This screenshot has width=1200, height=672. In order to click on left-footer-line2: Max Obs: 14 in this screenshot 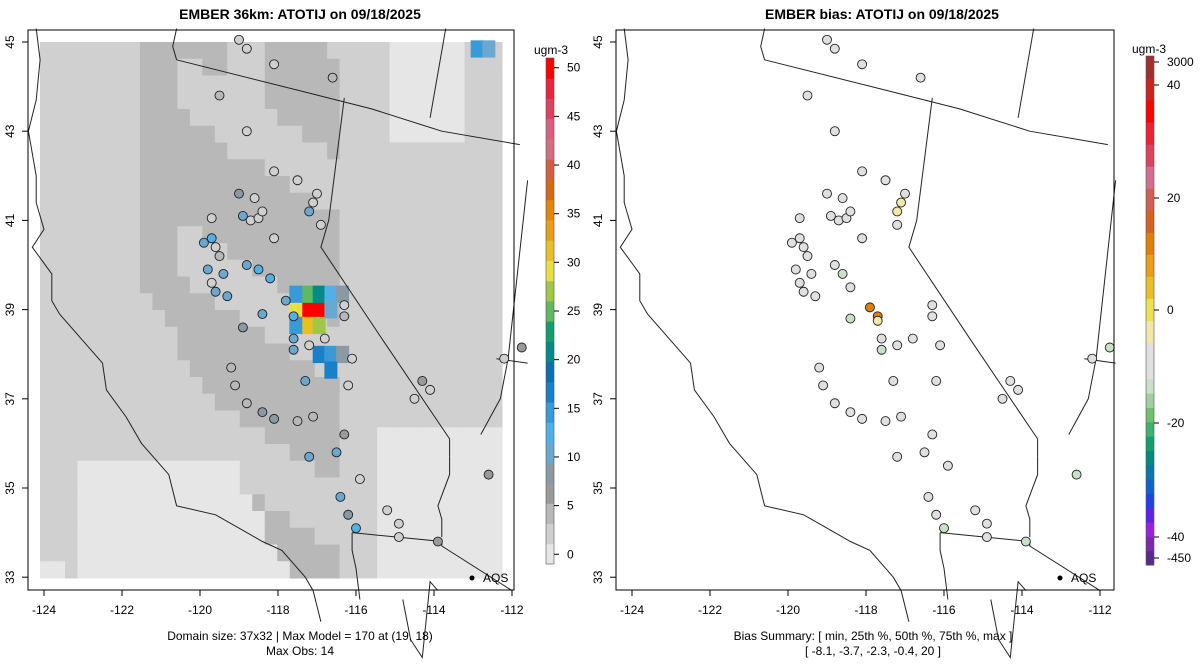, I will do `click(300, 651)`.